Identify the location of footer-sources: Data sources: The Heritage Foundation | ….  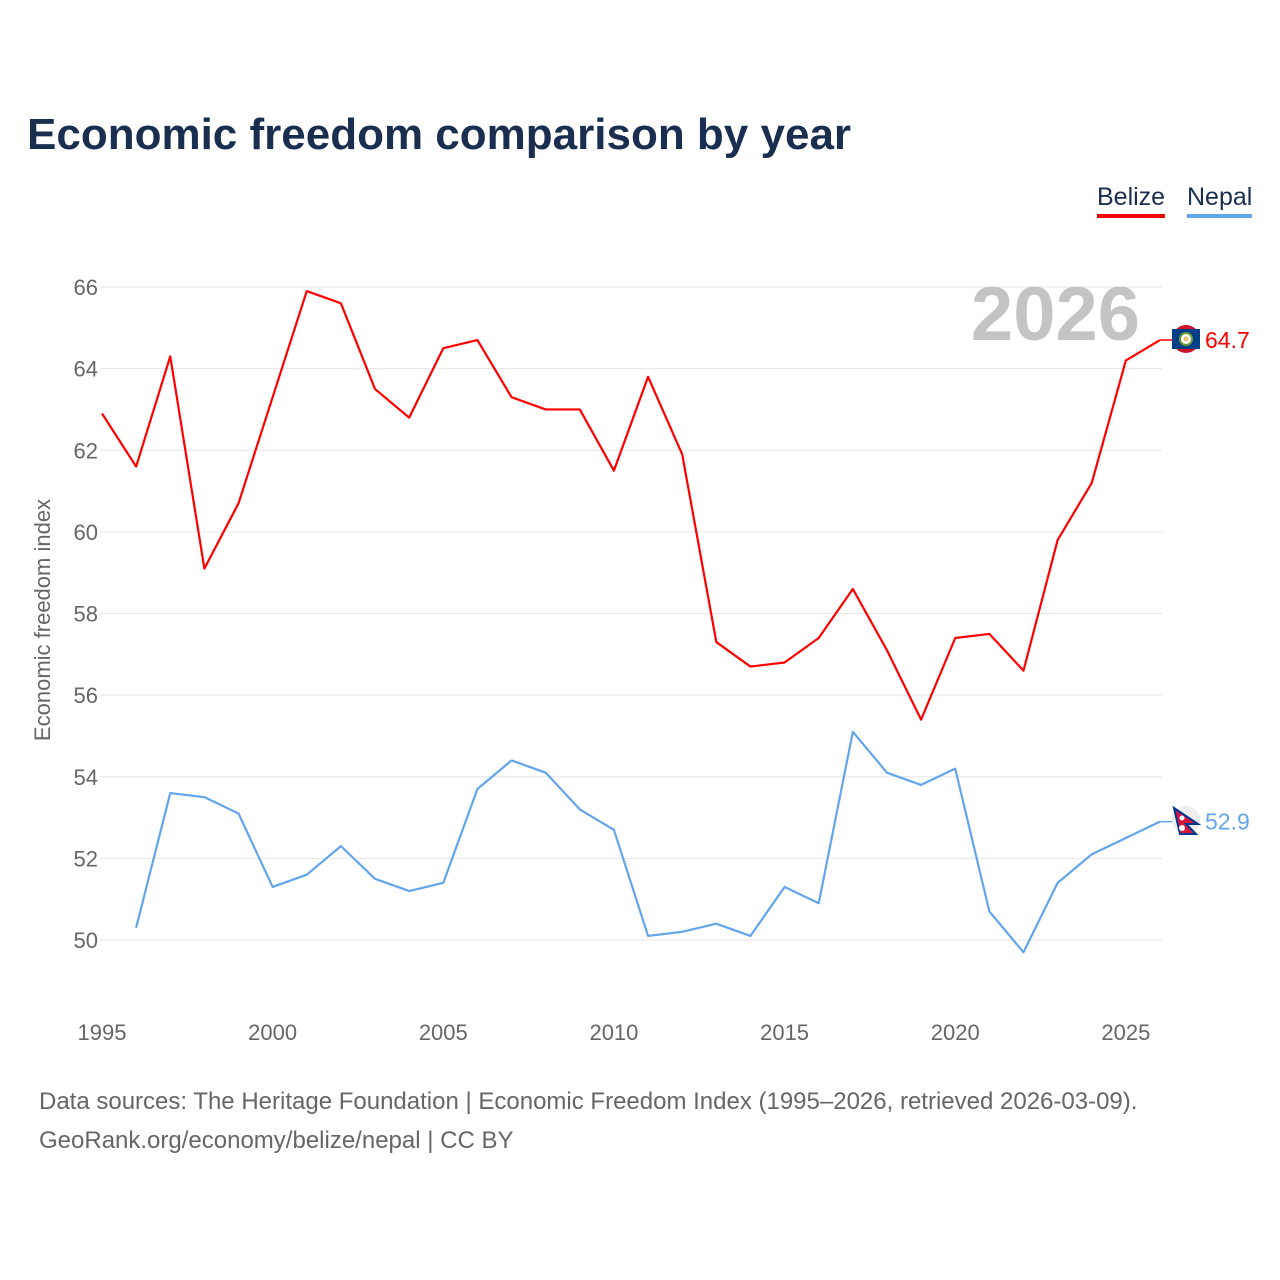
(588, 1101).